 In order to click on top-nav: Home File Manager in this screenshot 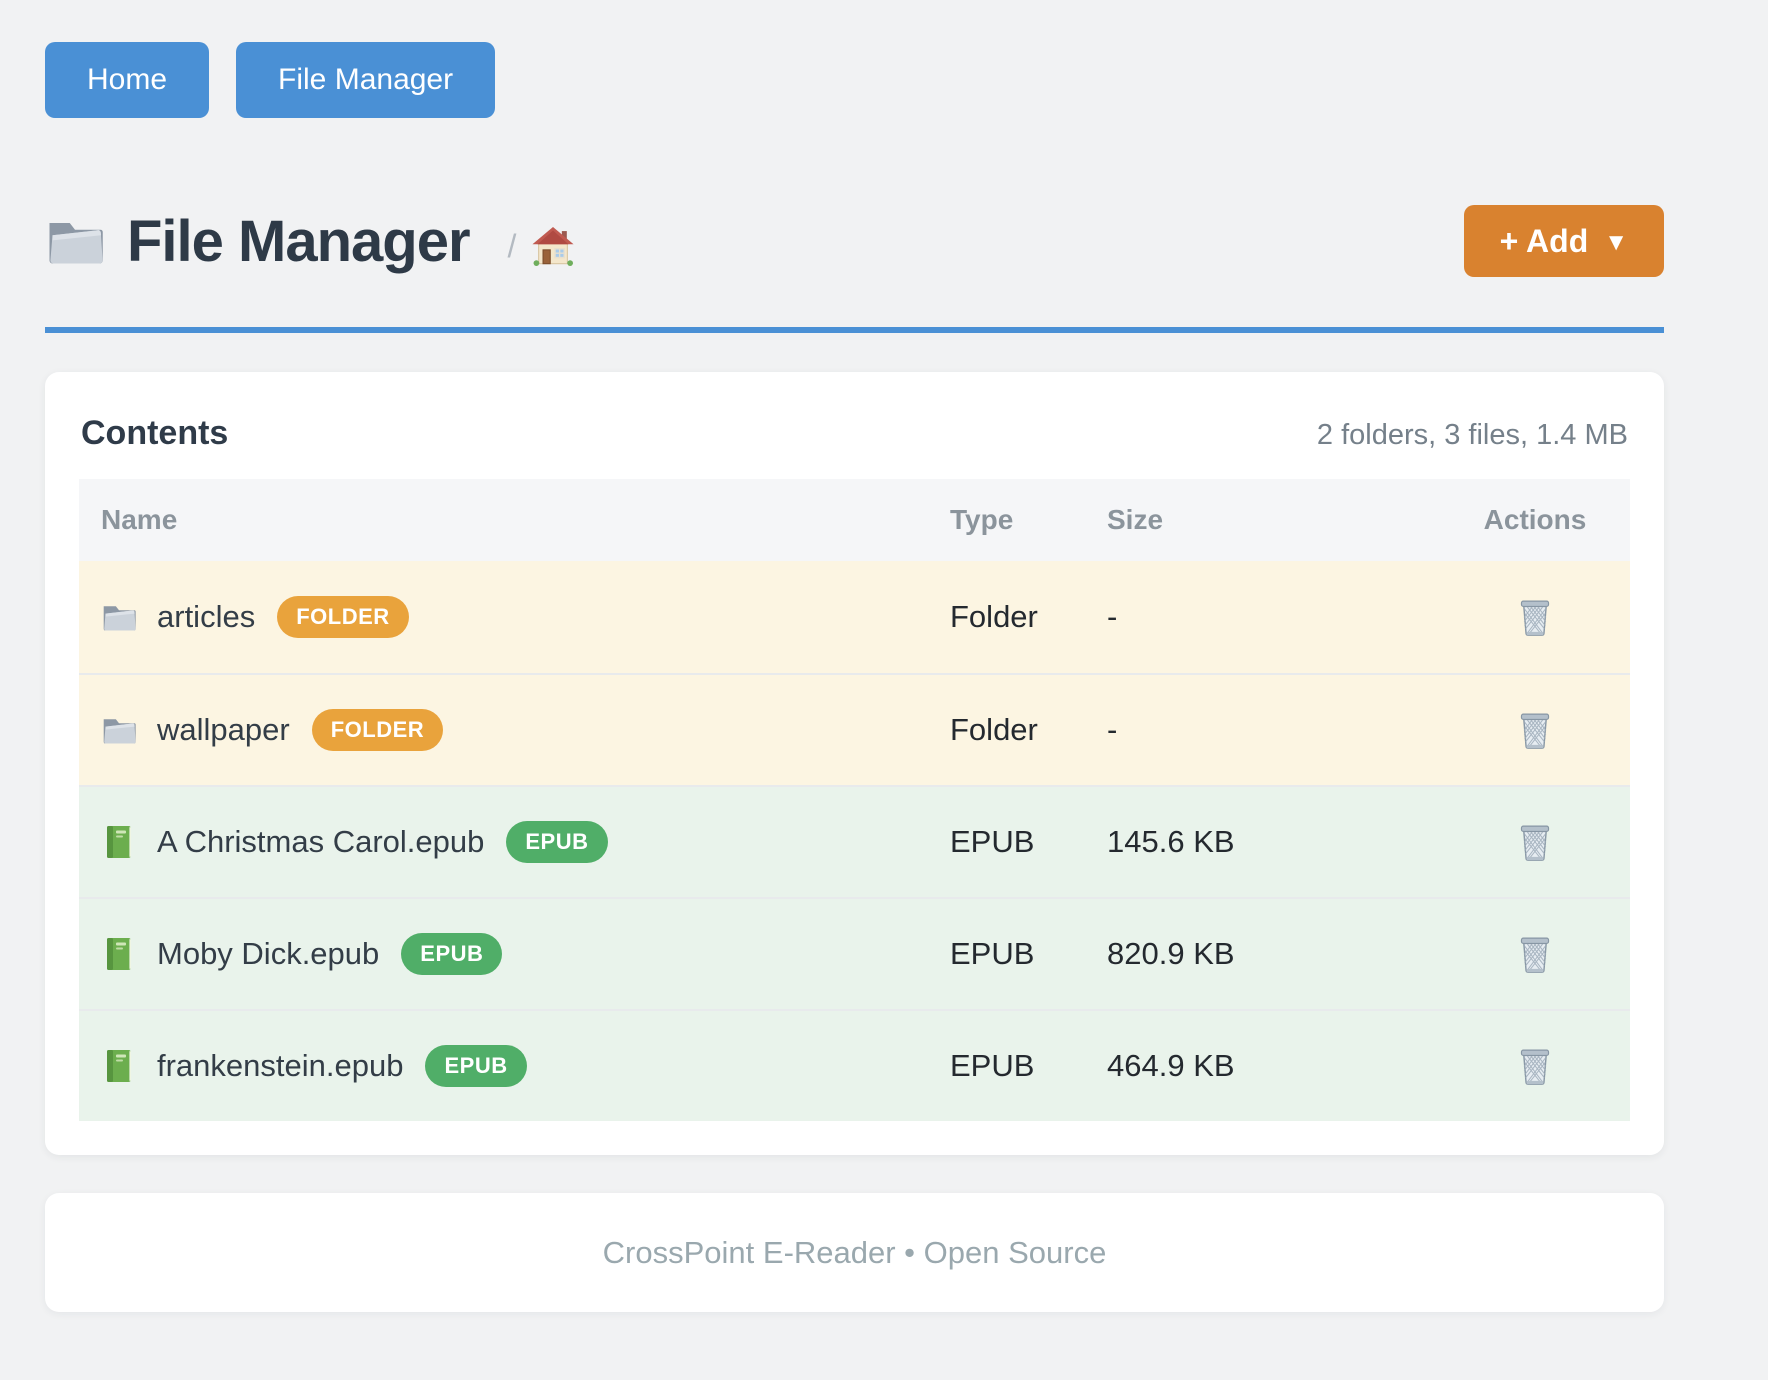, I will do `click(270, 80)`.